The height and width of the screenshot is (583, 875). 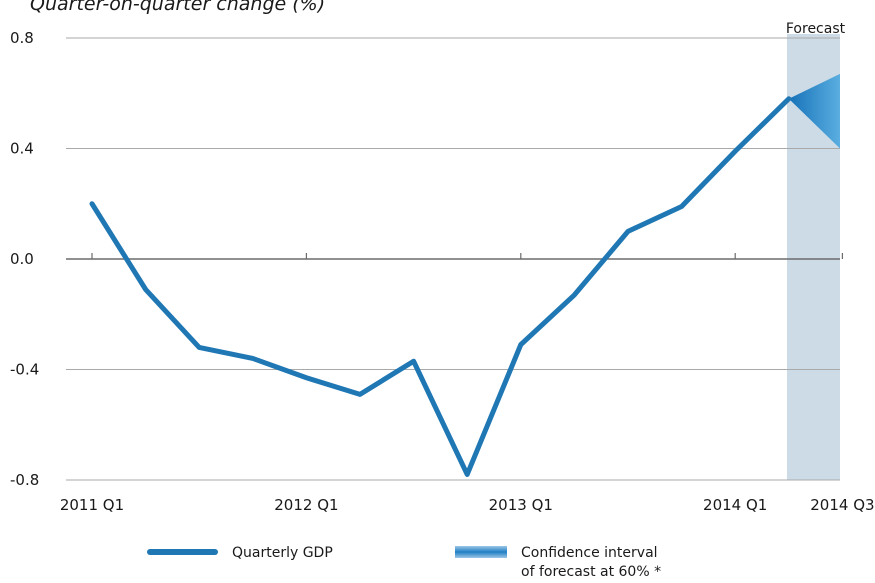 I want to click on y-tick-label: 0.4, so click(x=22, y=149).